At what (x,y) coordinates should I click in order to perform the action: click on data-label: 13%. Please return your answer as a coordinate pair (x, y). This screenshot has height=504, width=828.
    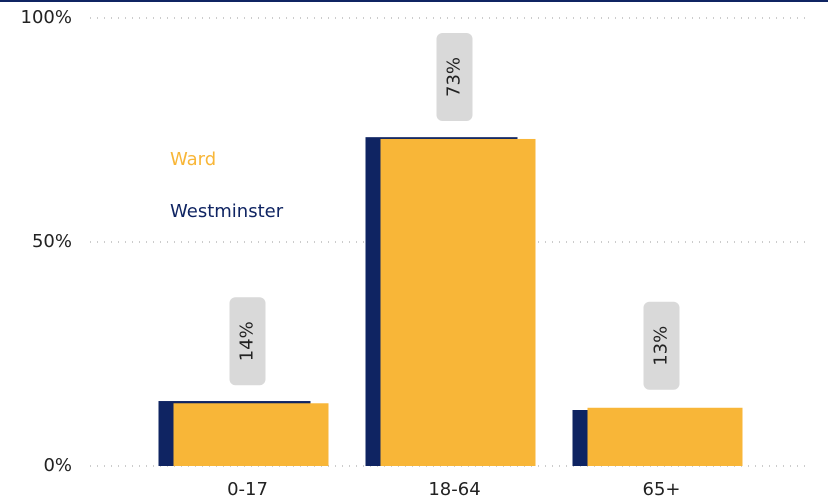
    Looking at the image, I should click on (661, 346).